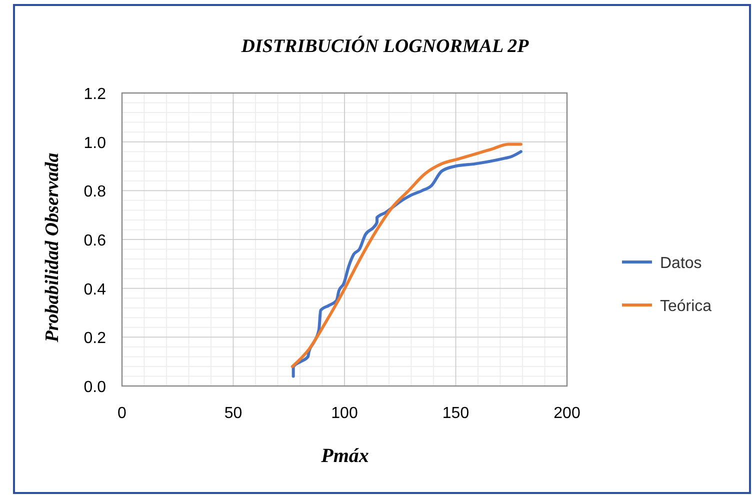 Image resolution: width=752 pixels, height=495 pixels. Describe the element at coordinates (122, 413) in the screenshot. I see `x-tick-label: 0` at that location.